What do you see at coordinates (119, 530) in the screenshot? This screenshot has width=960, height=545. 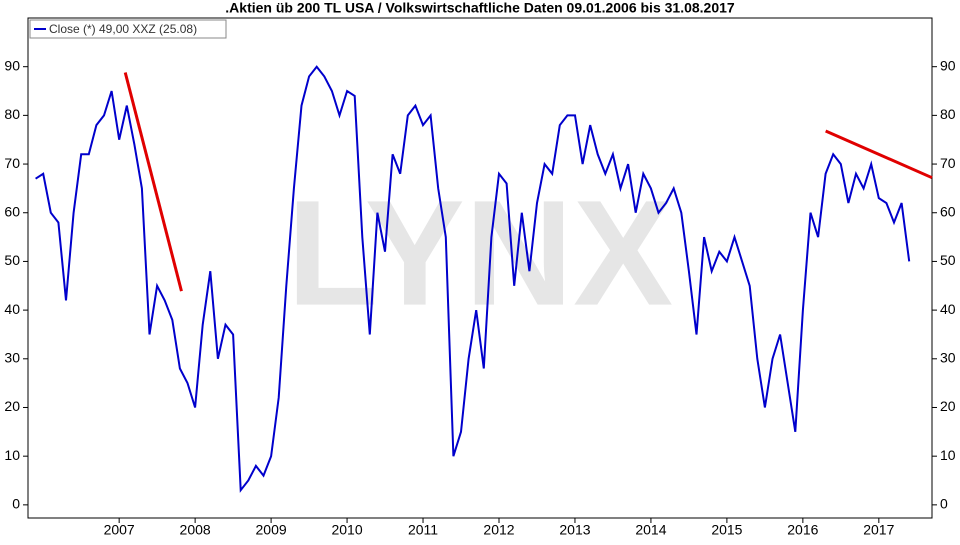 I see `x-tick-label: 2007` at bounding box center [119, 530].